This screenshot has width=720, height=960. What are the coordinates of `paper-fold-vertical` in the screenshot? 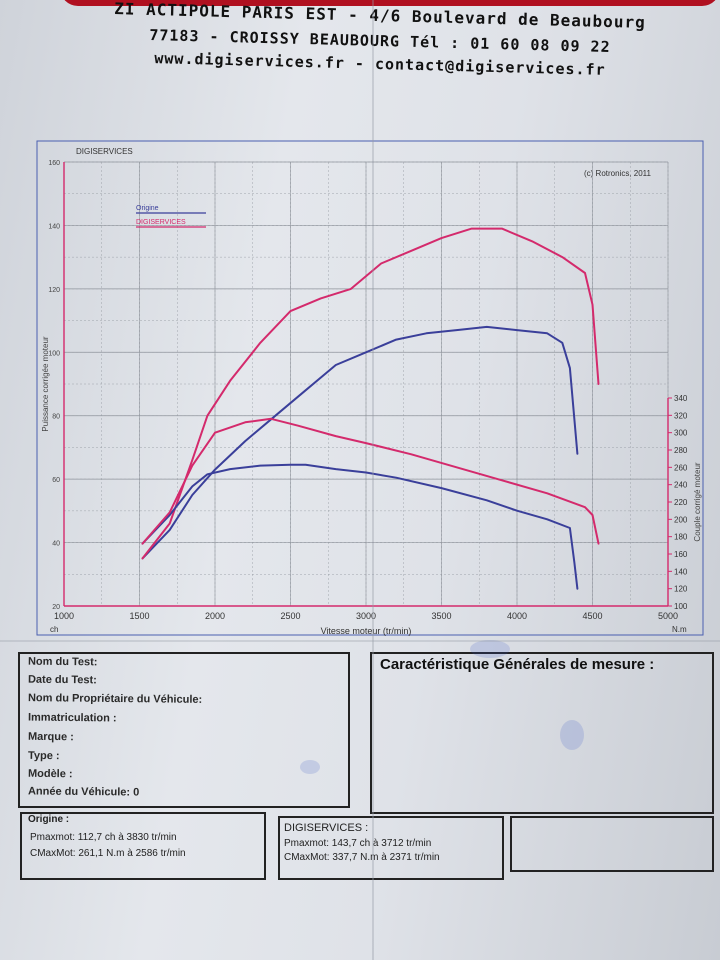 It's located at (373, 480).